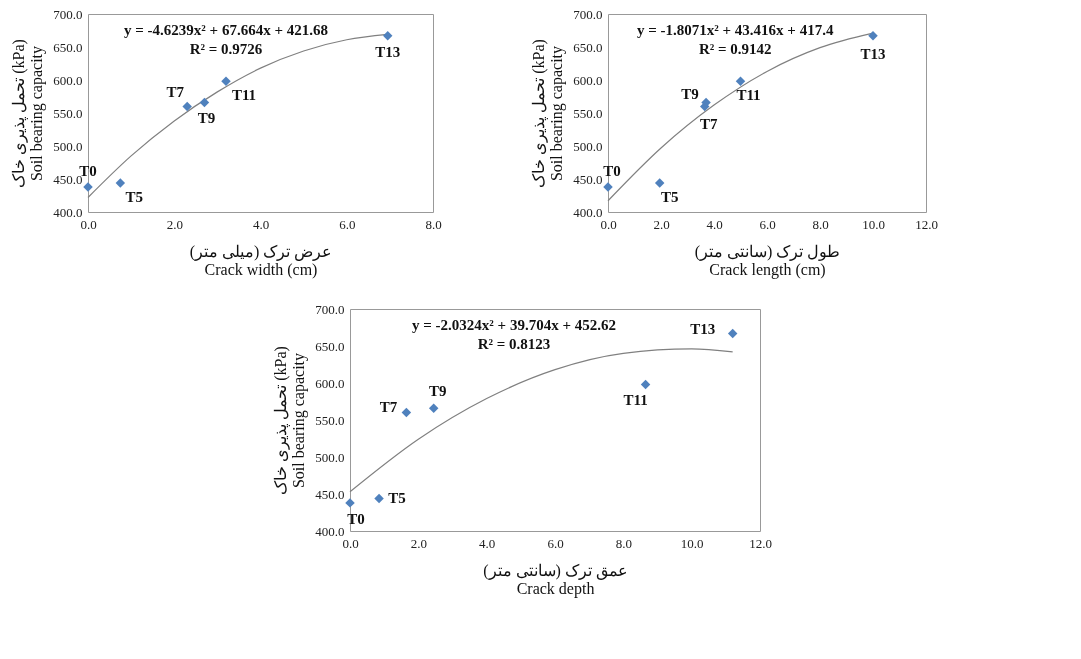  What do you see at coordinates (555, 588) in the screenshot?
I see `text: Crack depth` at bounding box center [555, 588].